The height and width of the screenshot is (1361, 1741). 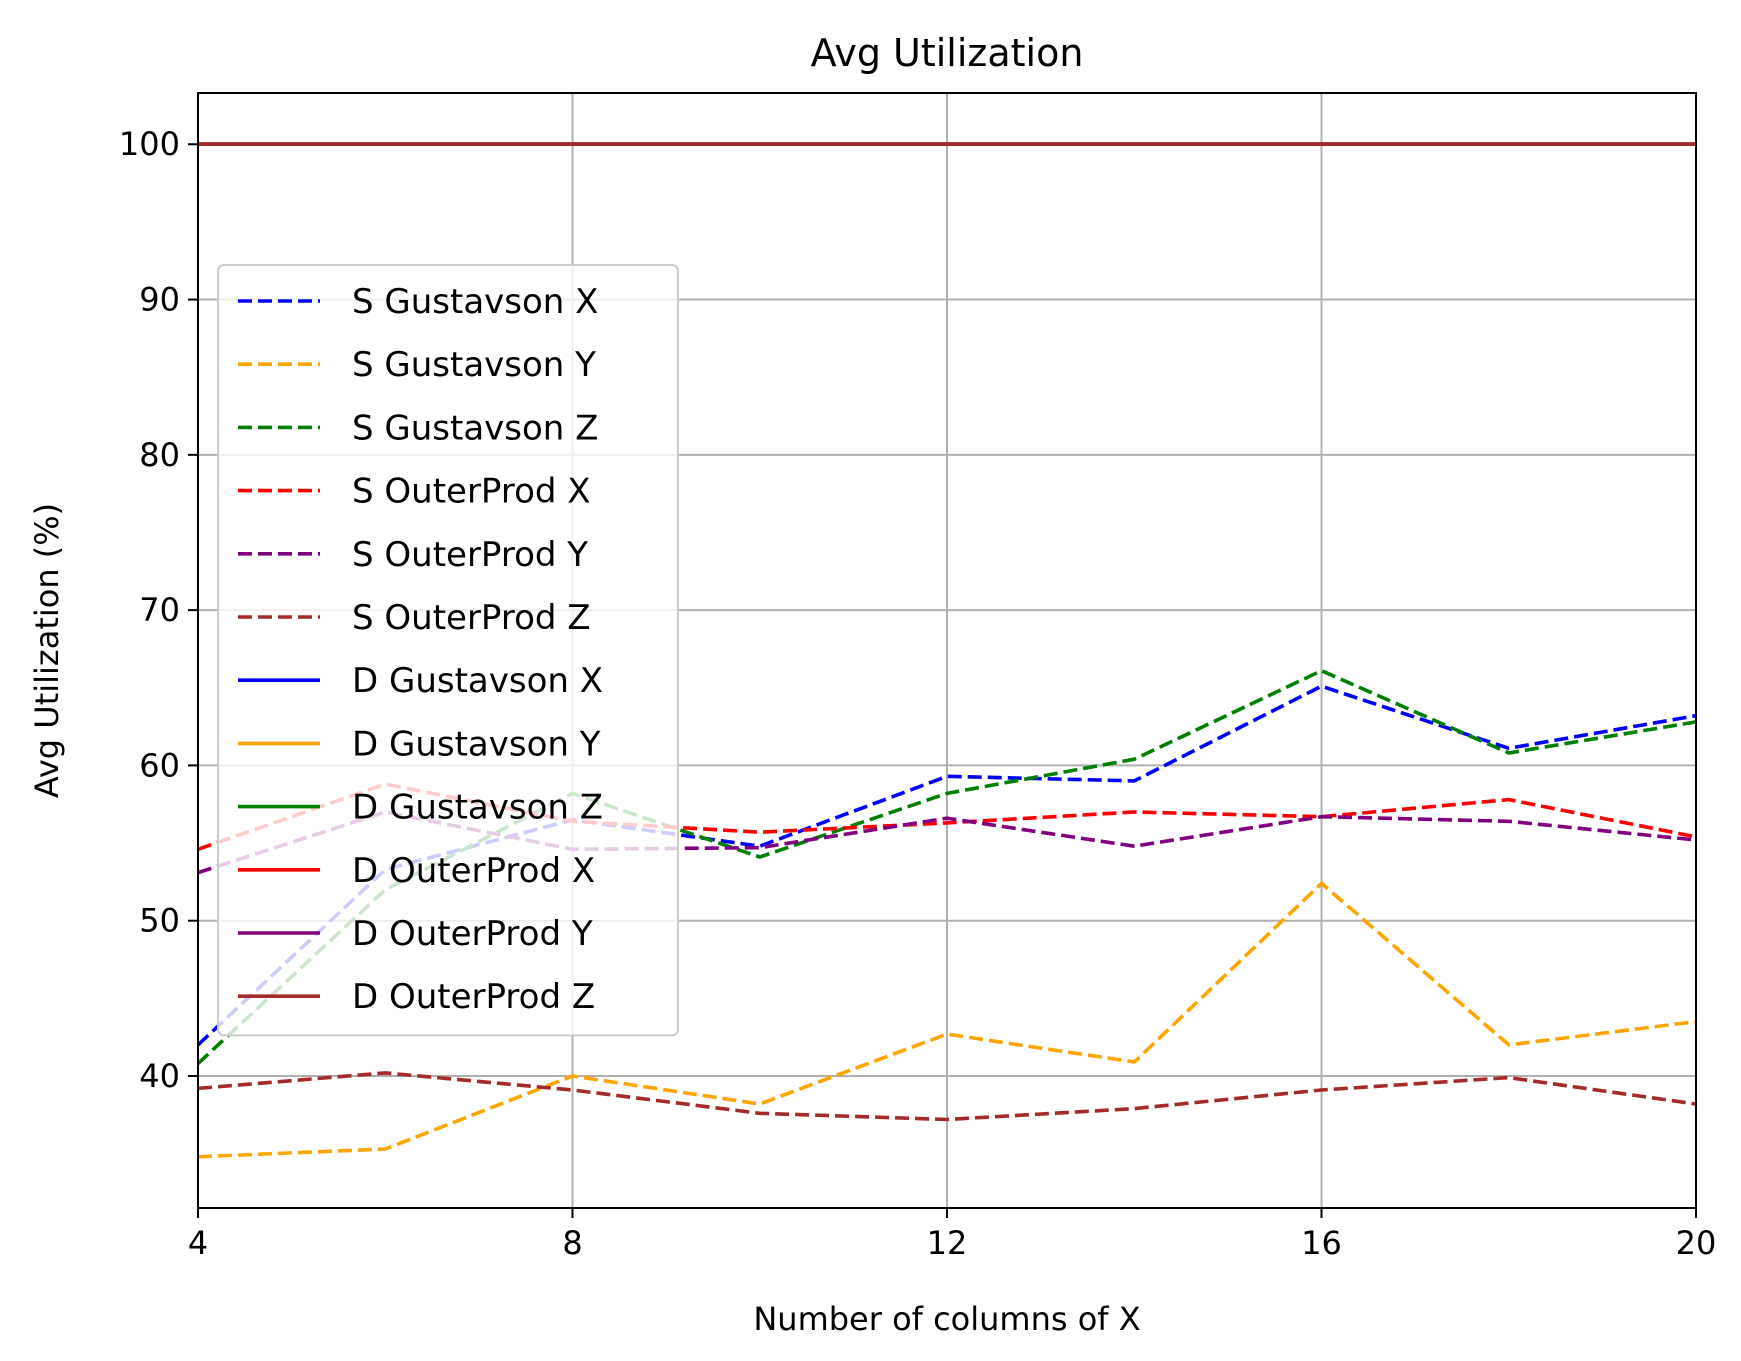 What do you see at coordinates (1696, 1243) in the screenshot?
I see `x-tick-label: 20` at bounding box center [1696, 1243].